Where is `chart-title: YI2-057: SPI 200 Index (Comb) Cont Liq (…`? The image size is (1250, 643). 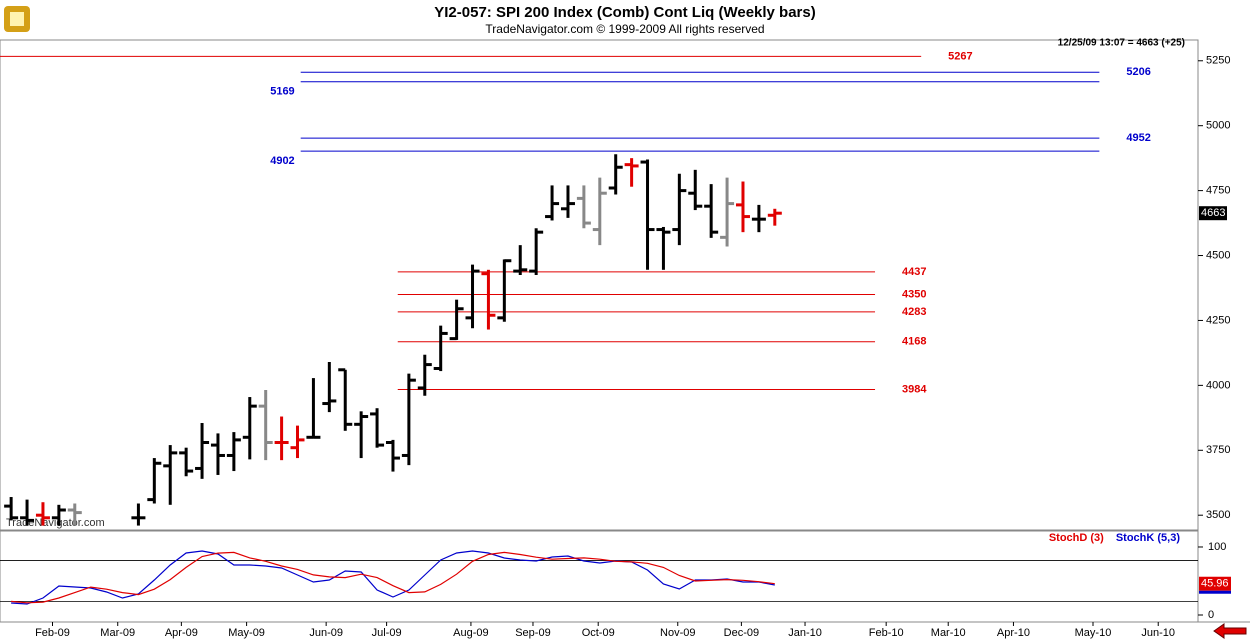
chart-title: YI2-057: SPI 200 Index (Comb) Cont Liq (… is located at coordinates (624, 12).